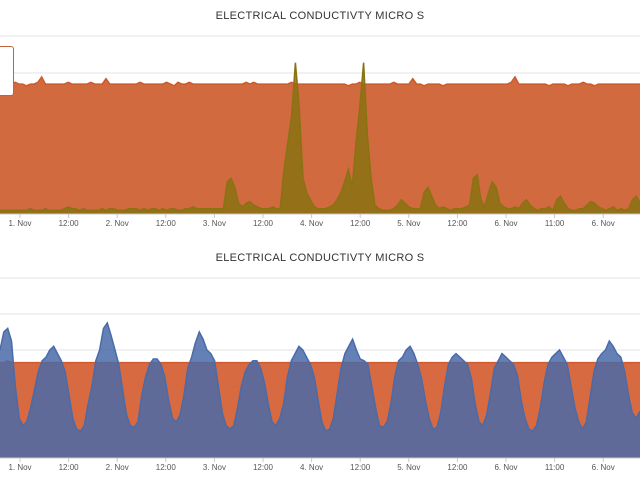 This screenshot has width=640, height=480. Describe the element at coordinates (7, 71) in the screenshot. I see `legend: O S` at that location.